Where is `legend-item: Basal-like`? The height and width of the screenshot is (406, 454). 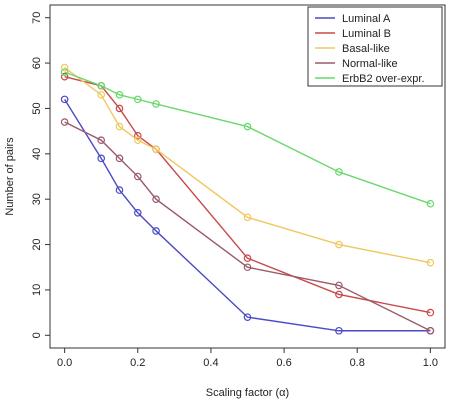 legend-item: Basal-like is located at coordinates (352, 49).